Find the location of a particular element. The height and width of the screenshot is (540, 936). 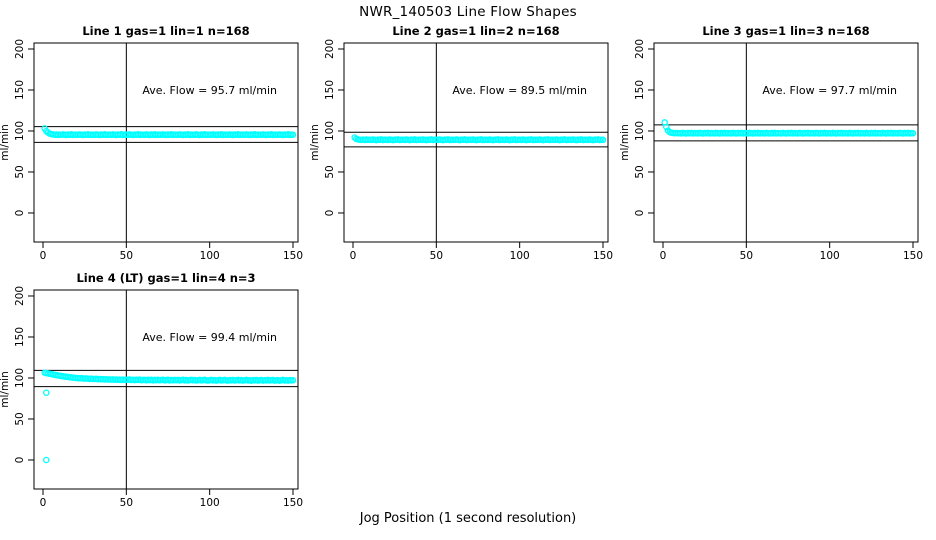

panel-title: Line 4 (LT) gas=1 lin=4 n=3 is located at coordinates (165, 278).